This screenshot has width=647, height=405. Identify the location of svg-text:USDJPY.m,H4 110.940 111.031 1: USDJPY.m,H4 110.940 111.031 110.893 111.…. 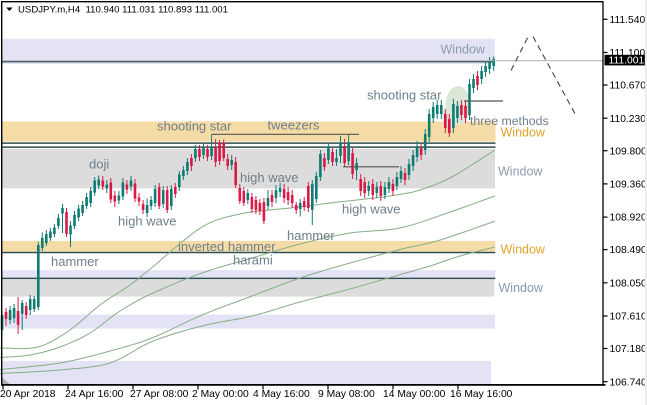
(123, 9).